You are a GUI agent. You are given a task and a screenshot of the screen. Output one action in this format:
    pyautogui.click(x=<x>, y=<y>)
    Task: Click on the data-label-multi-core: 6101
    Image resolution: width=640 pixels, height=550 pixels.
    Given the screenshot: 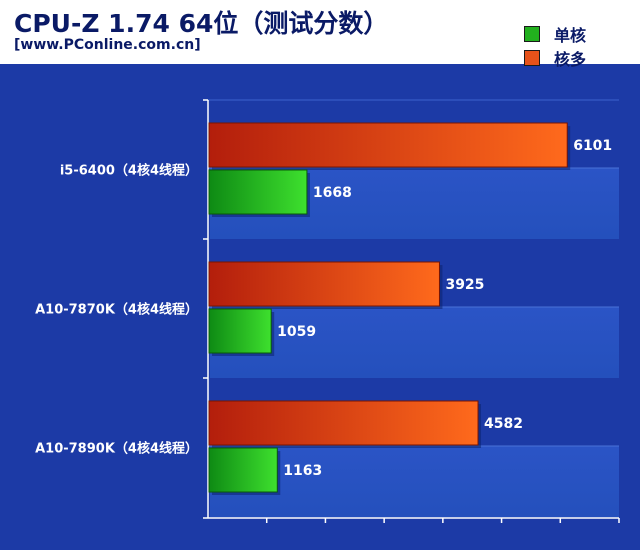 What is the action you would take?
    pyautogui.click(x=592, y=146)
    